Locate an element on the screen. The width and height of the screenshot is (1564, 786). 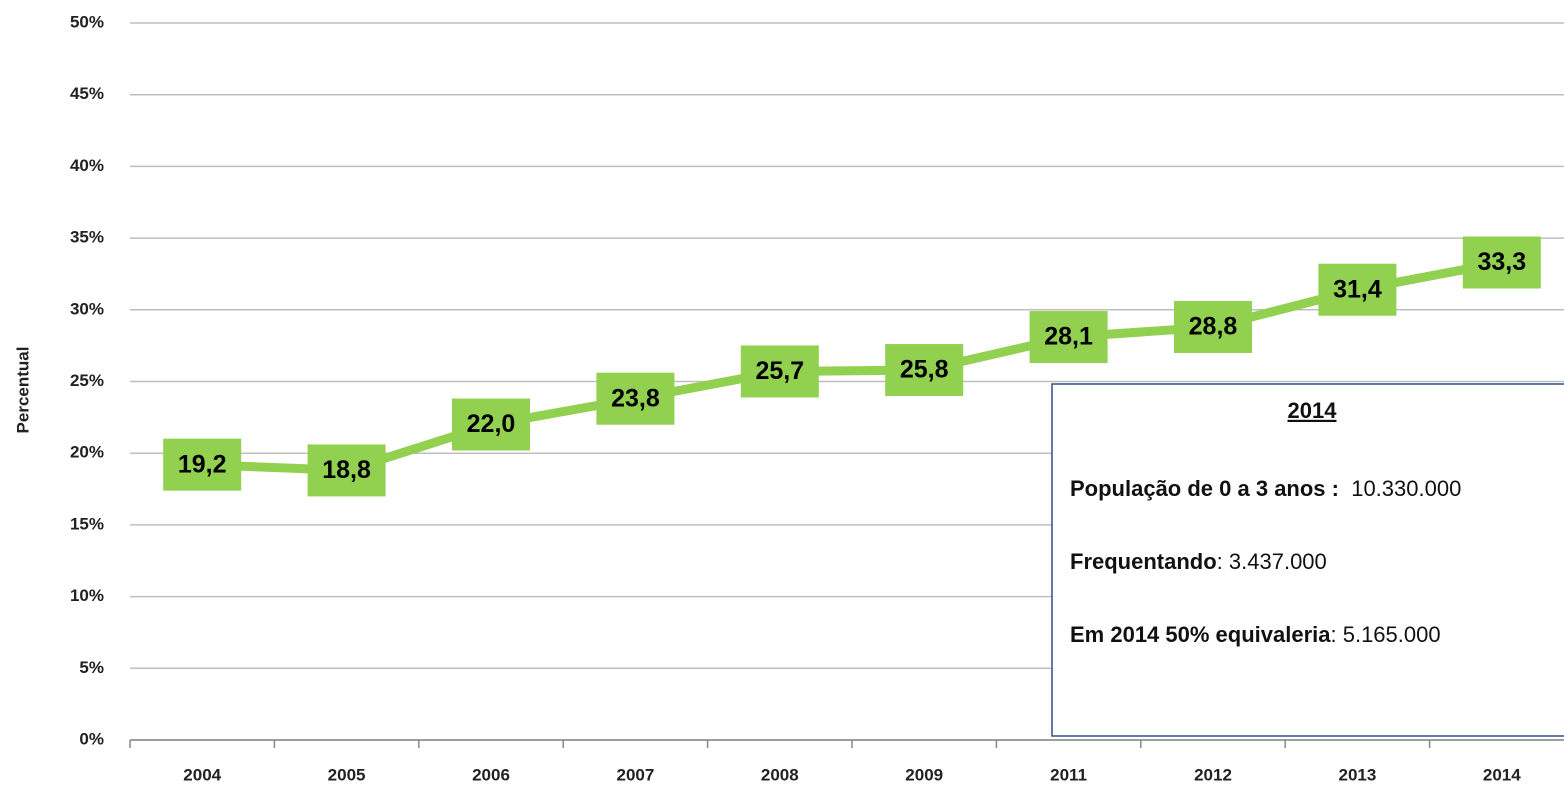
data-label: 31,4 is located at coordinates (1357, 289).